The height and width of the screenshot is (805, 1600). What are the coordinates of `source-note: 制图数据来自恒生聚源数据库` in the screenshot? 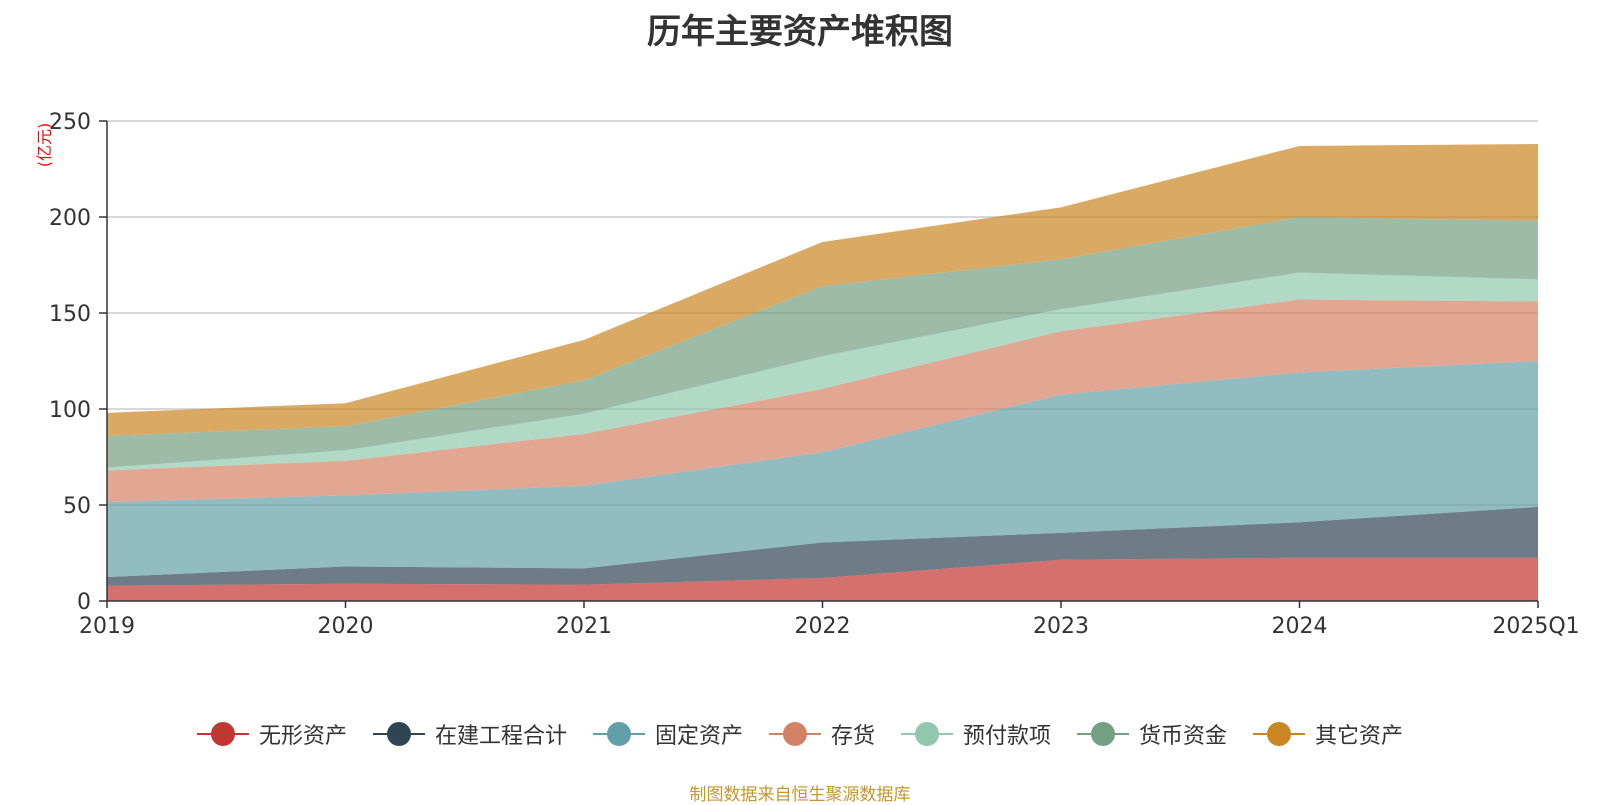 It's located at (800, 795).